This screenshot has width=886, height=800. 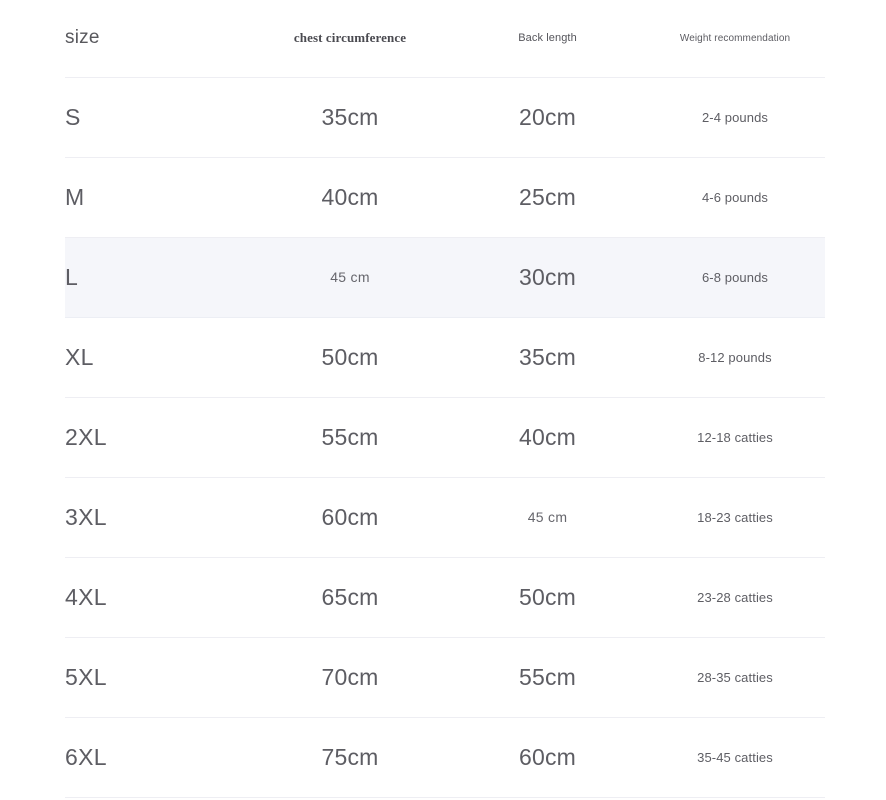 I want to click on cell-size: L, so click(x=157, y=277).